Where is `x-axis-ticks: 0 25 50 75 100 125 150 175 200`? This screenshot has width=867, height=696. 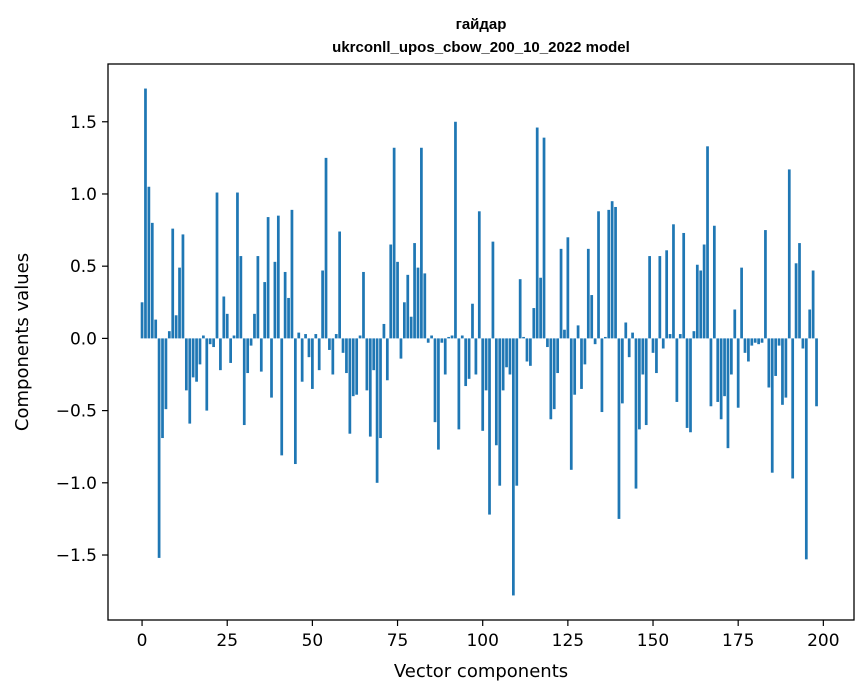 x-axis-ticks: 0 25 50 75 100 125 150 175 200 is located at coordinates (488, 635).